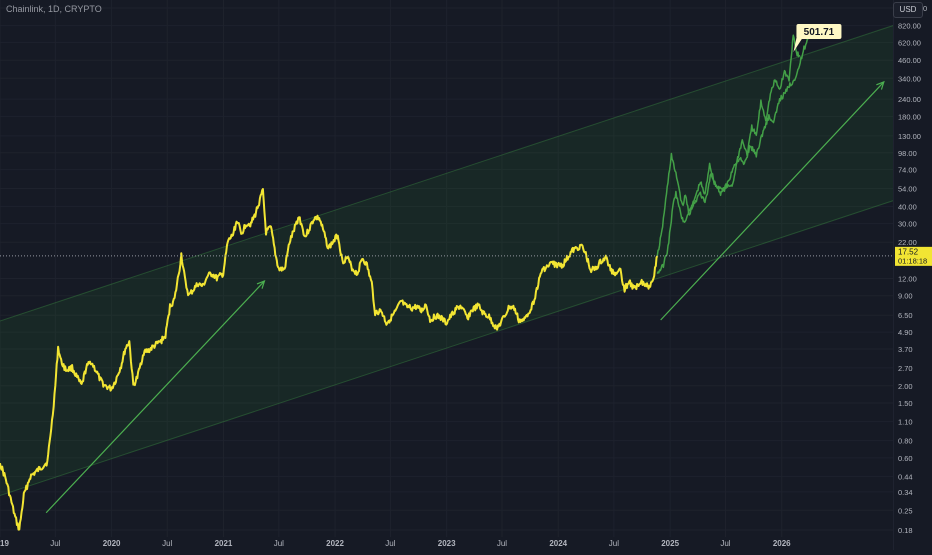 The height and width of the screenshot is (555, 932). I want to click on y-tick-label: 1.10, so click(905, 422).